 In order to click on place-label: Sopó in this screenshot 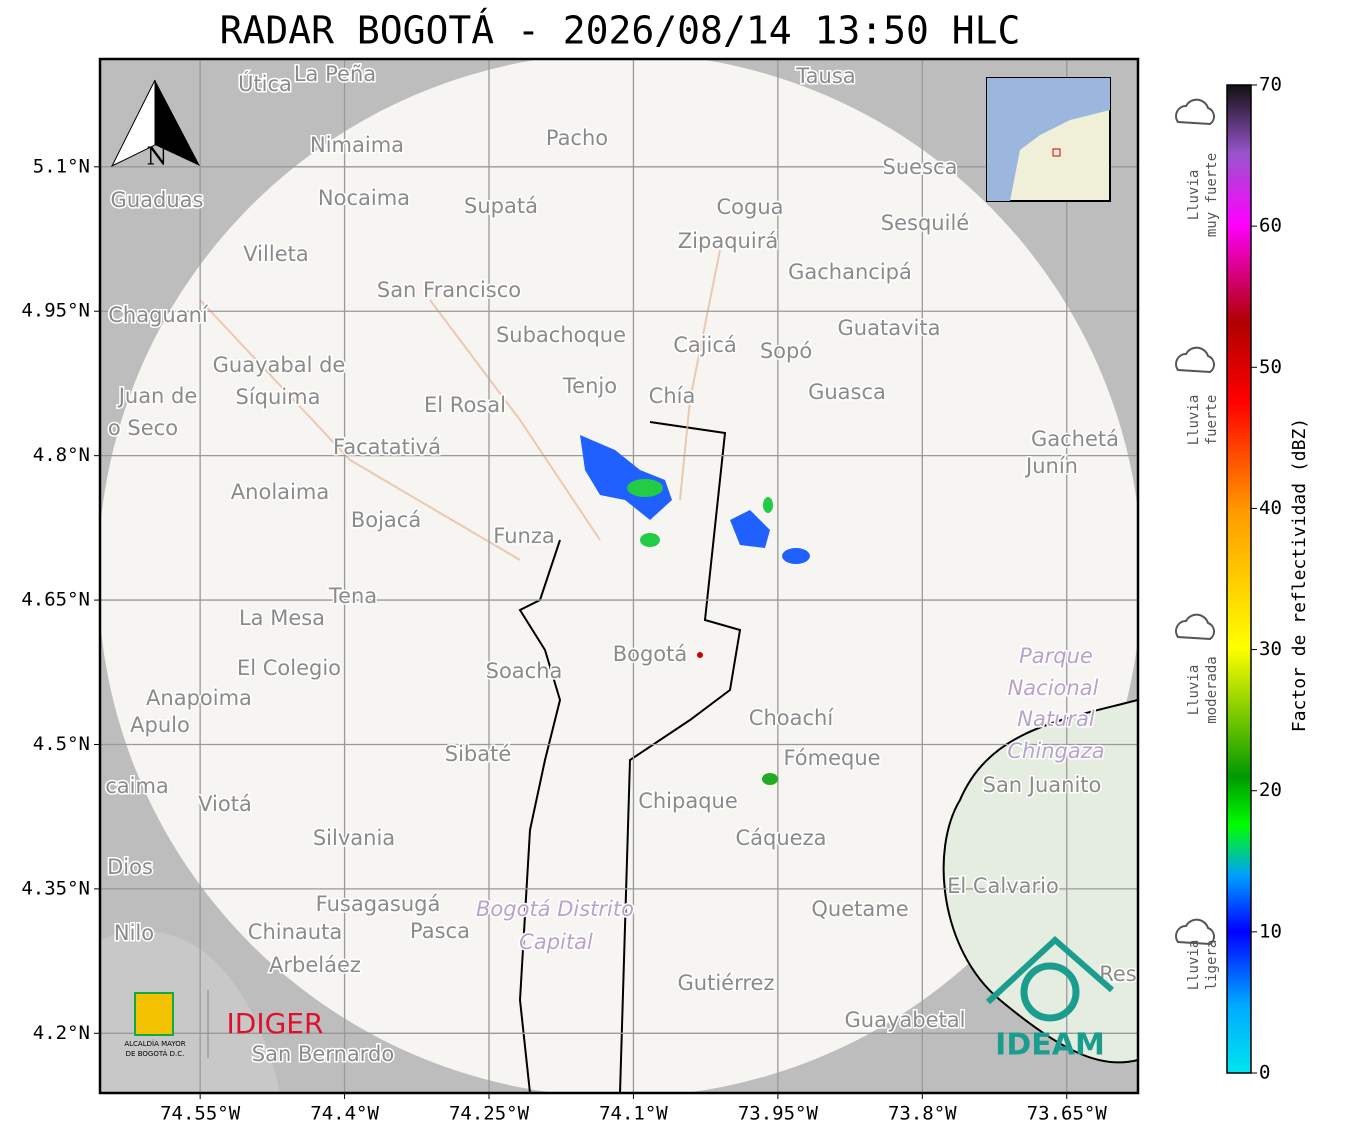, I will do `click(786, 351)`.